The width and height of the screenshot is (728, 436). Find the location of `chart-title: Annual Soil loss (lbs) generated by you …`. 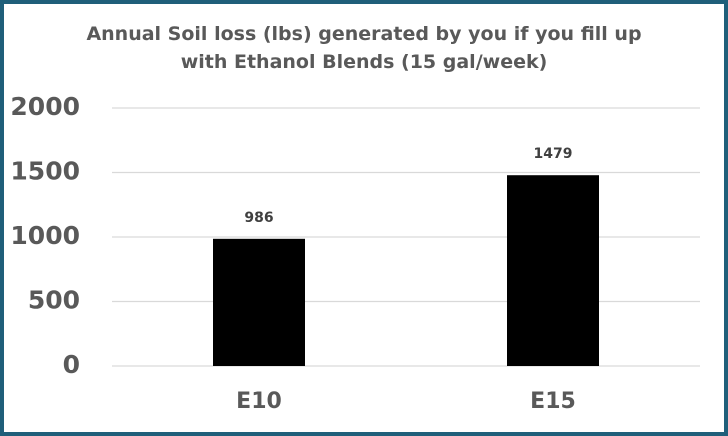

chart-title: Annual Soil loss (lbs) generated by you … is located at coordinates (364, 48).